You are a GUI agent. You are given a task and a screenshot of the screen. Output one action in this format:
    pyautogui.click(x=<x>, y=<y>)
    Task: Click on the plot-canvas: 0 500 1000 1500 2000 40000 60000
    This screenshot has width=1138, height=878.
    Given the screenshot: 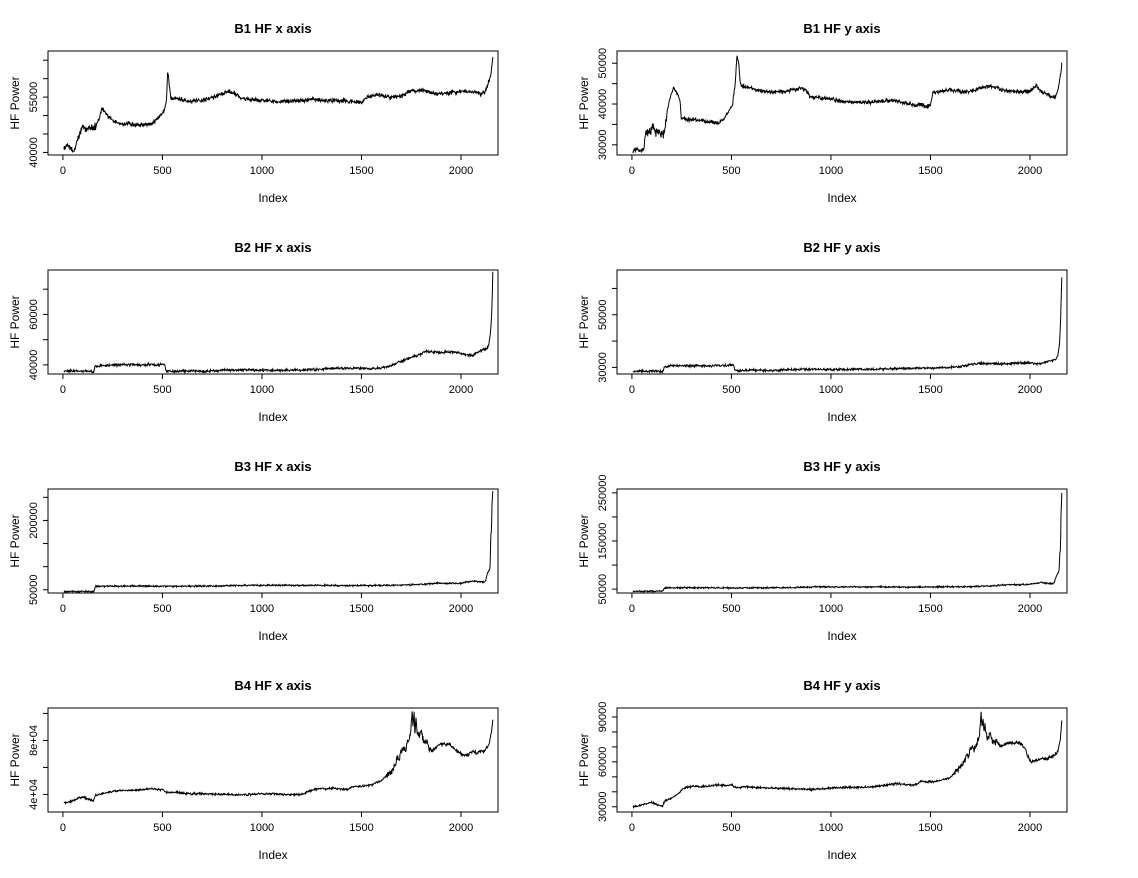 What is the action you would take?
    pyautogui.click(x=263, y=332)
    